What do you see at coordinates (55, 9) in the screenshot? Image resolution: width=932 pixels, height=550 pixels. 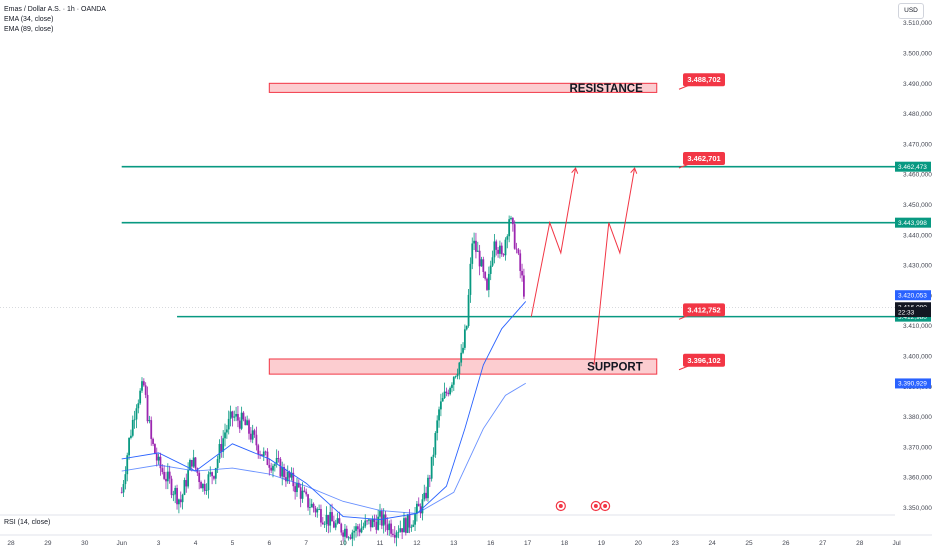 I see `symbol-title: Emas / Dollar A.S. · 1h · OANDA` at bounding box center [55, 9].